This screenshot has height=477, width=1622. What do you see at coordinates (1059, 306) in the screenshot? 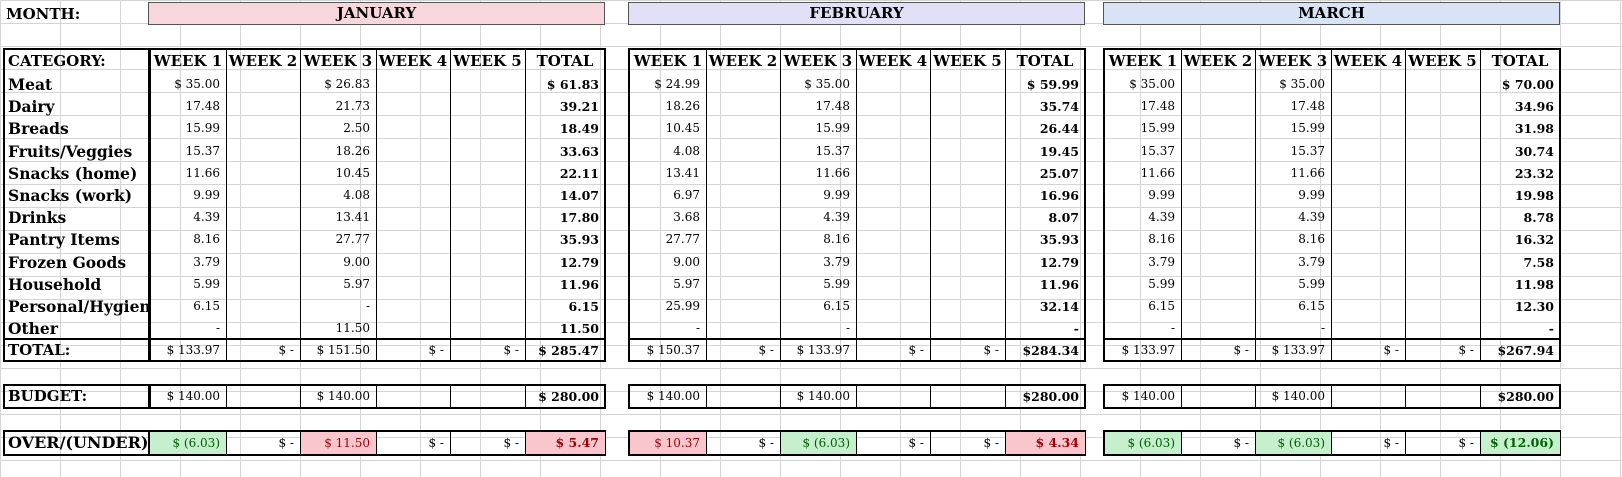
I see `data-cell: 32.14` at bounding box center [1059, 306].